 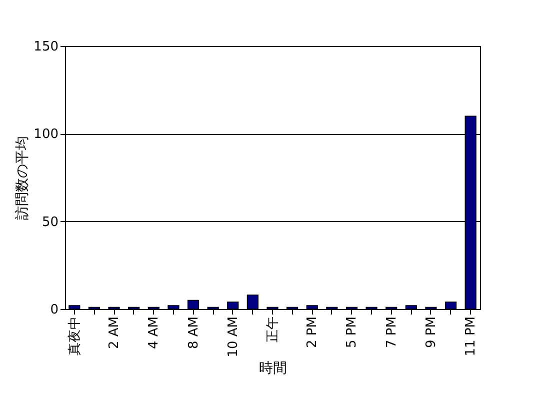 What do you see at coordinates (194, 333) in the screenshot?
I see `x-tick-label: 8 AM` at bounding box center [194, 333].